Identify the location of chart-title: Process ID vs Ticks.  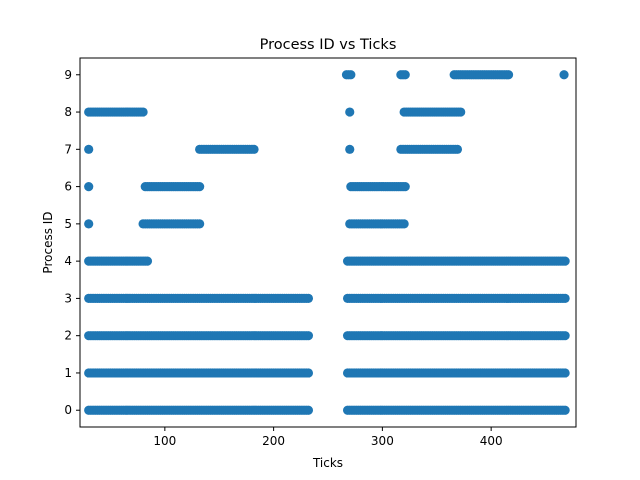
(328, 45).